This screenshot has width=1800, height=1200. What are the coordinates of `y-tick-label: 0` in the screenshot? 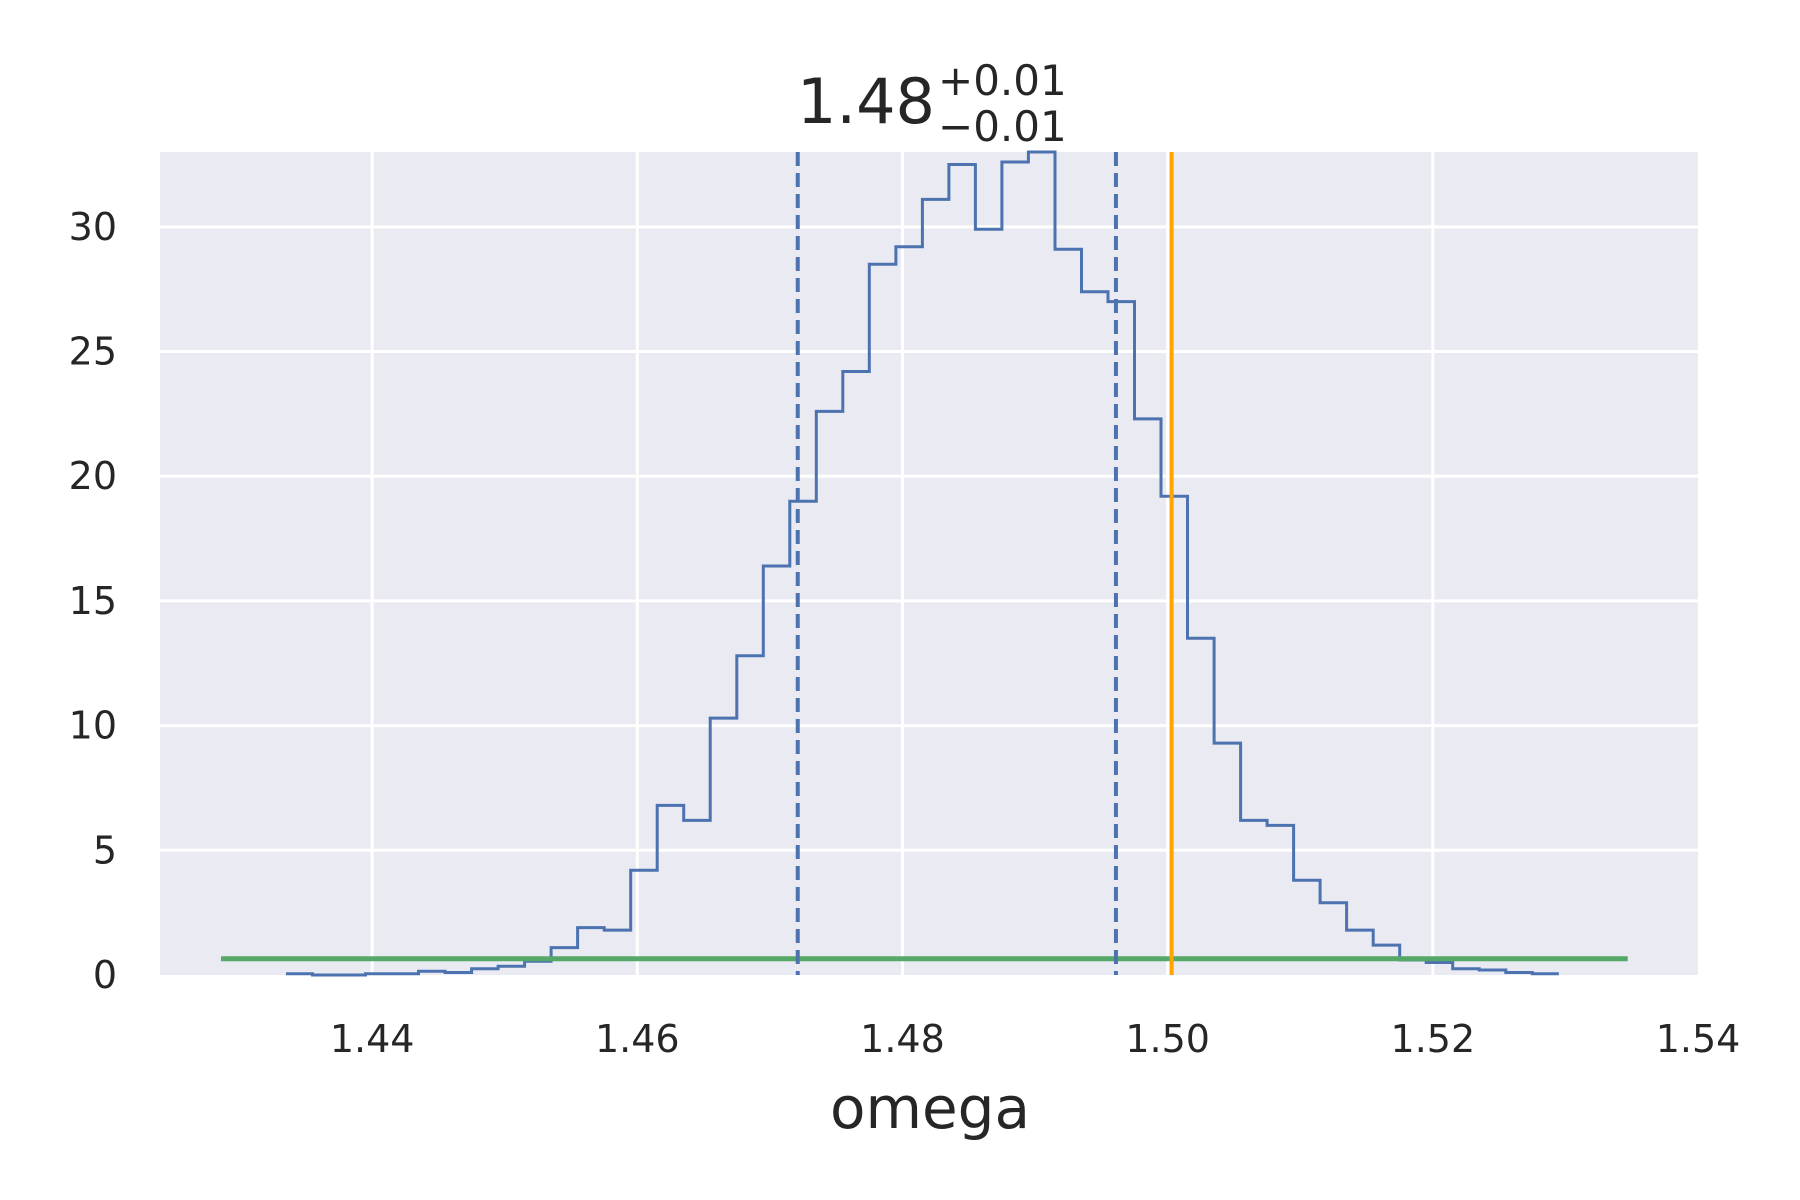 It's located at (105, 975).